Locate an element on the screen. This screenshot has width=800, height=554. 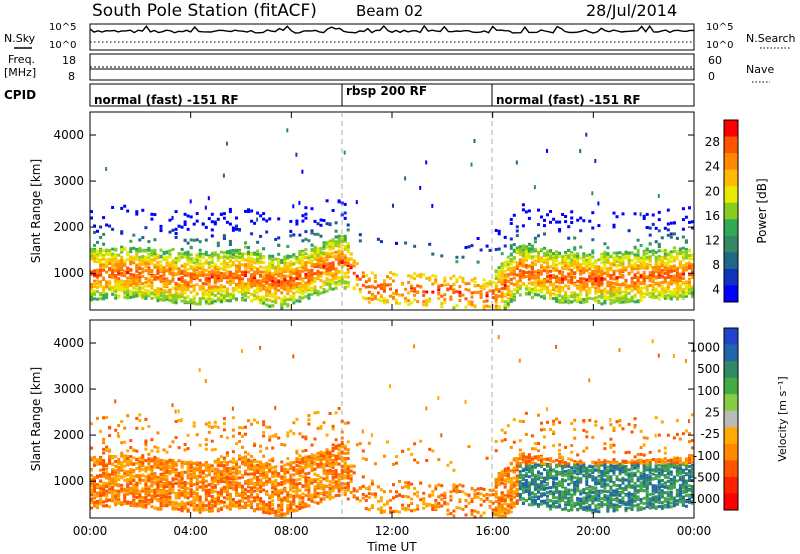
power-y-axis-label: Slant Range [km] is located at coordinates (36, 211).